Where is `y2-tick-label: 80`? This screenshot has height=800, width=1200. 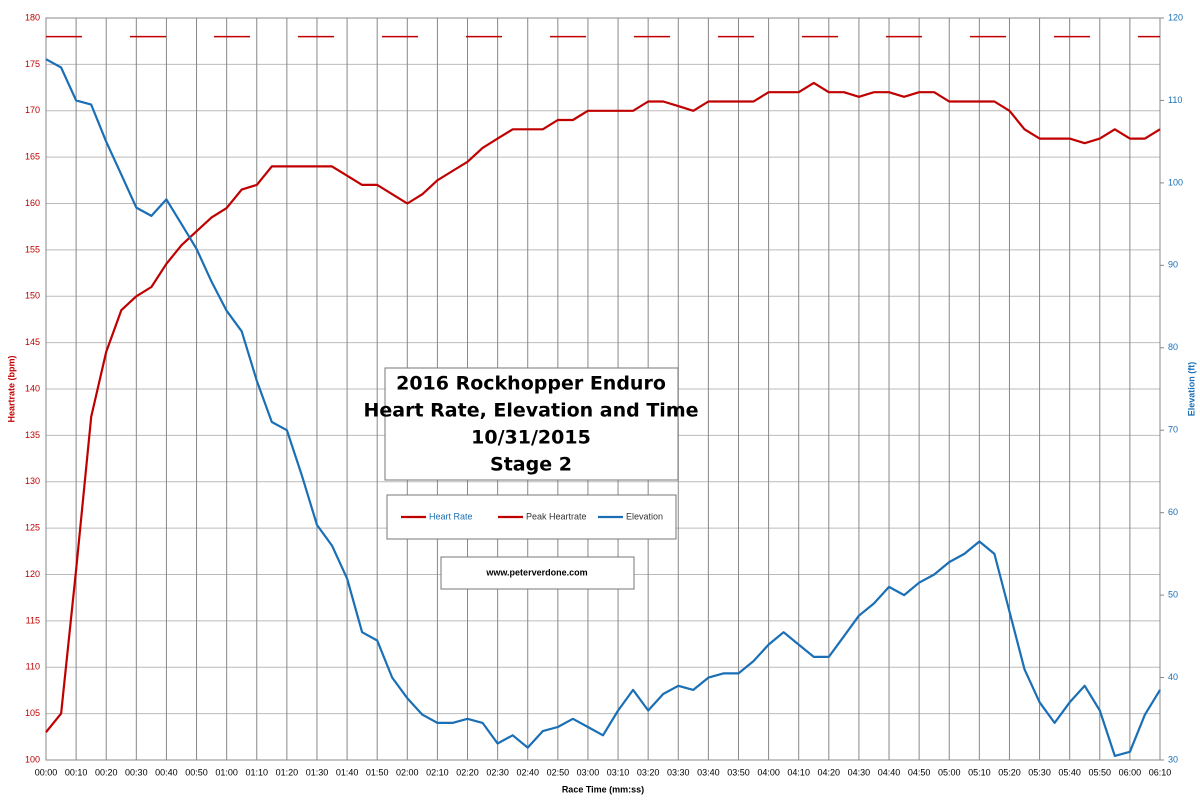 y2-tick-label: 80 is located at coordinates (1173, 347).